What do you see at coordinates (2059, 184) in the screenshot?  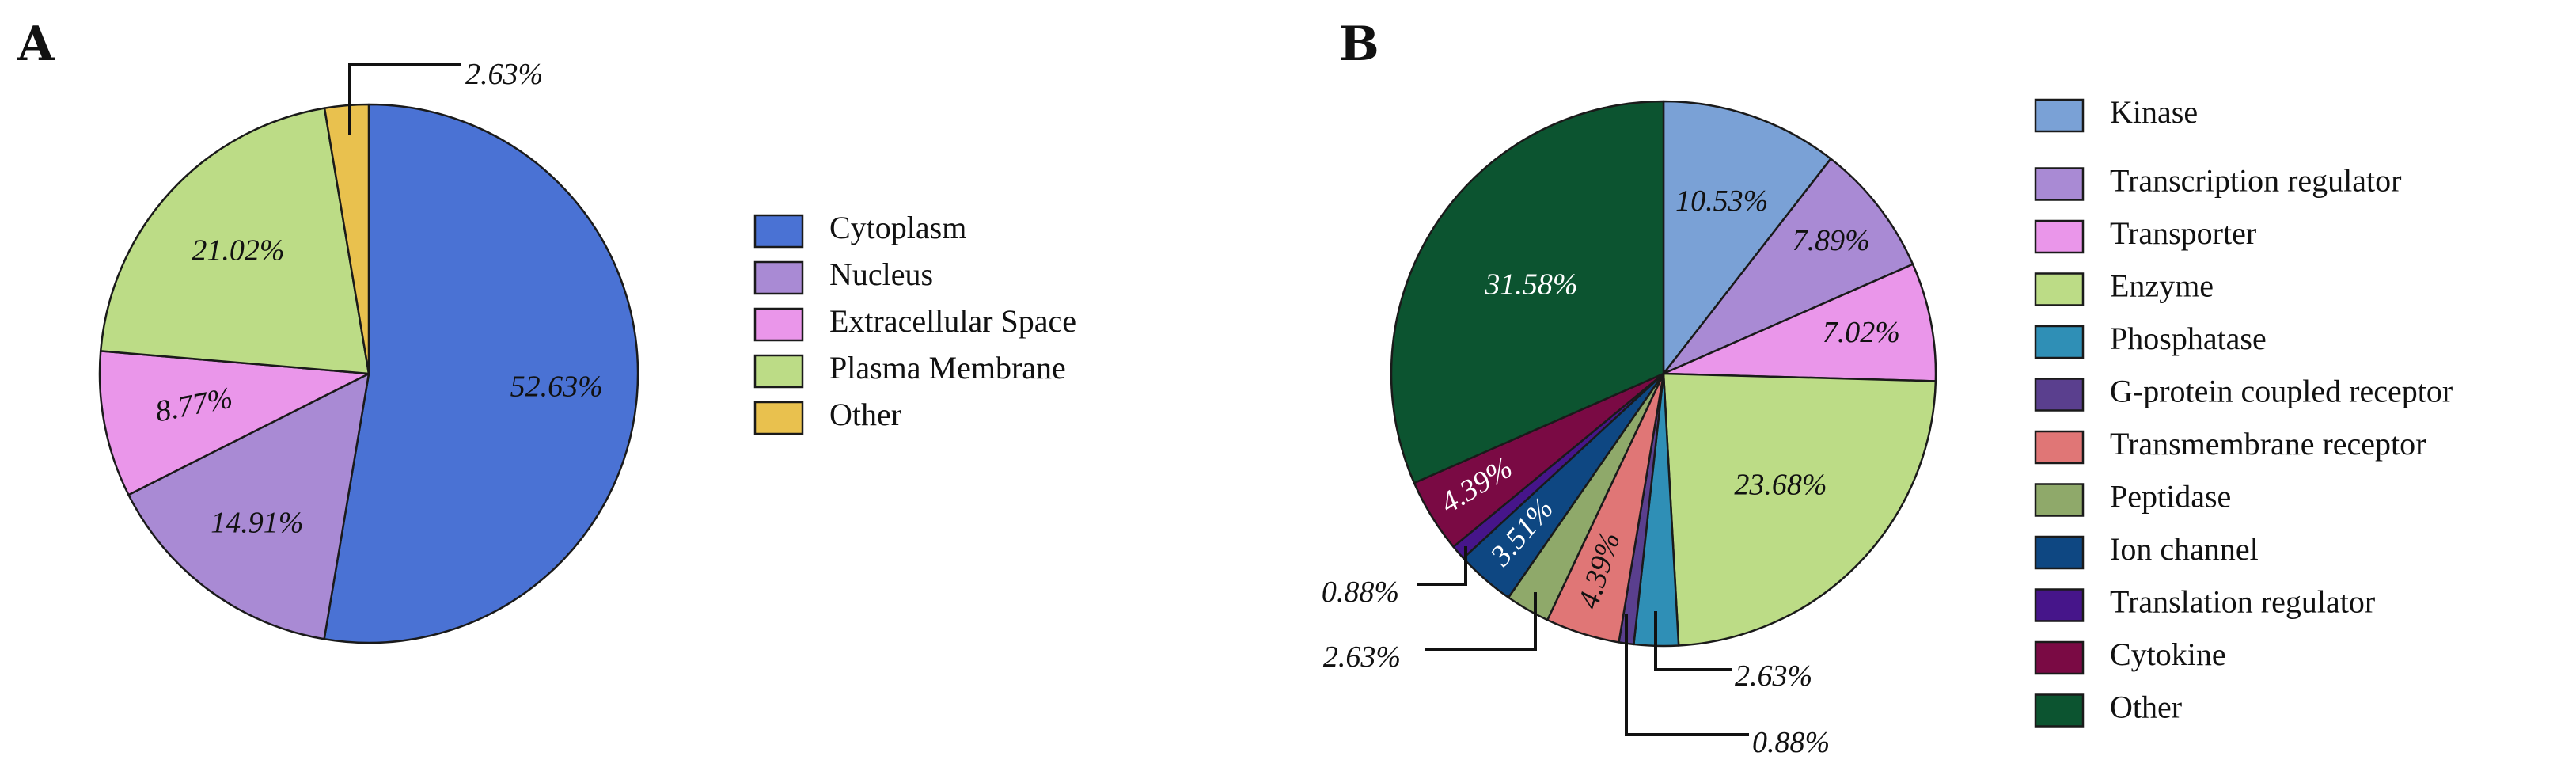 I see `pie-b-legend-swatch-transcription-regulator` at bounding box center [2059, 184].